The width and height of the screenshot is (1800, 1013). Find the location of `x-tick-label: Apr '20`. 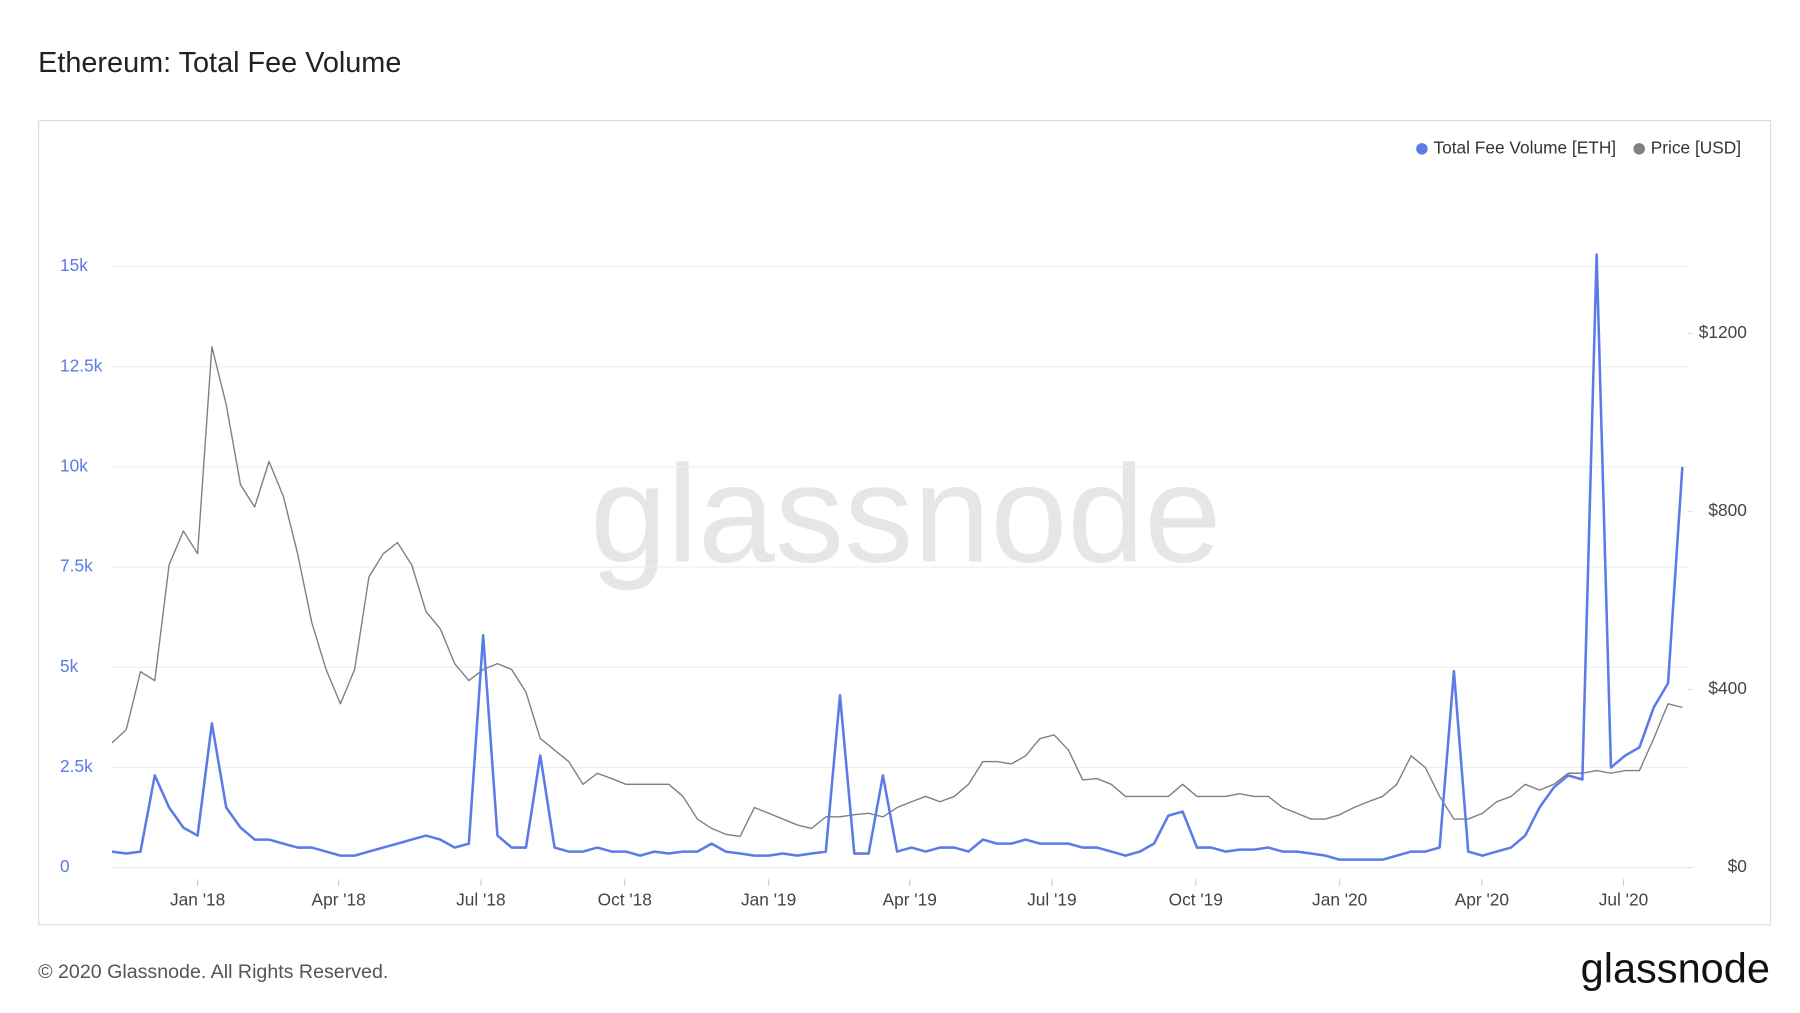

x-tick-label: Apr '20 is located at coordinates (1482, 900).